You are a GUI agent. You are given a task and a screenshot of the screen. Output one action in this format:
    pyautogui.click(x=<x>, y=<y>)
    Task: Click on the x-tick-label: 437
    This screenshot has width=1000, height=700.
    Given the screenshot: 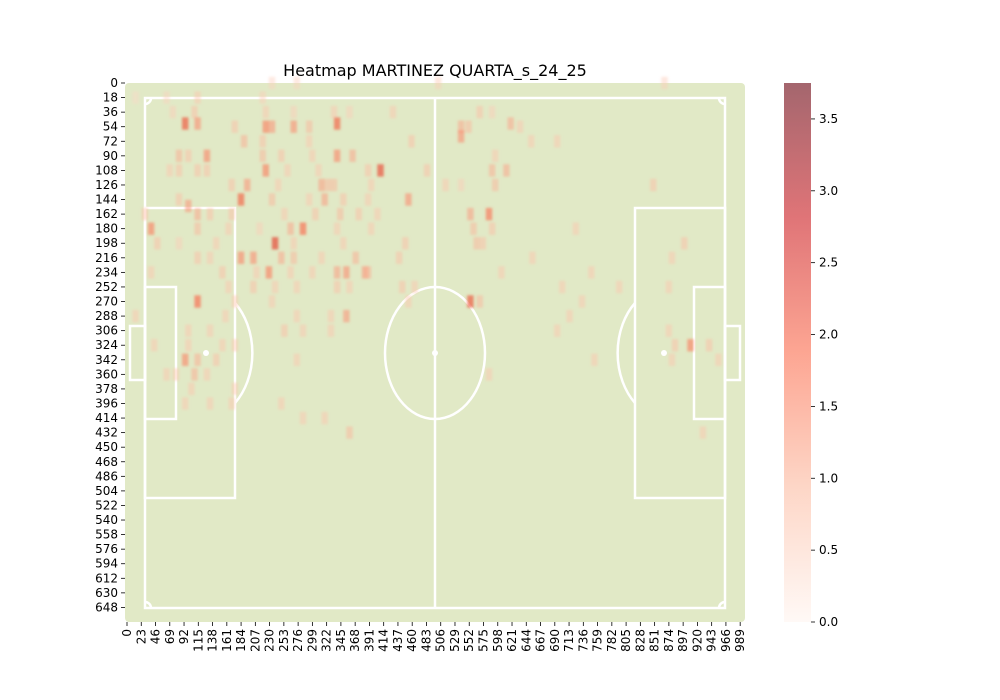 What is the action you would take?
    pyautogui.click(x=398, y=640)
    